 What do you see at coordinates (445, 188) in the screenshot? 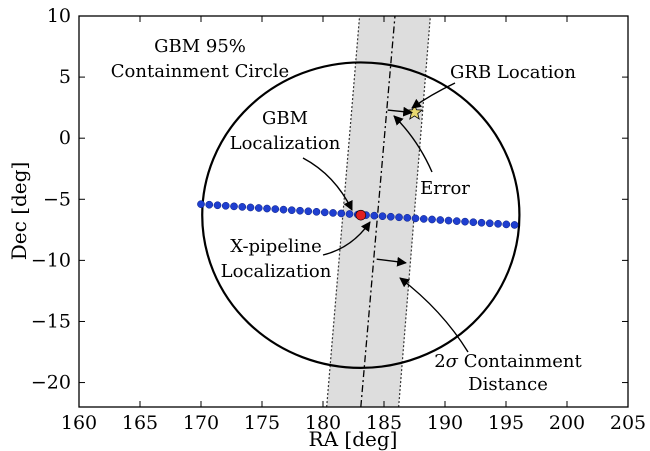
I see `error-label: Error` at bounding box center [445, 188].